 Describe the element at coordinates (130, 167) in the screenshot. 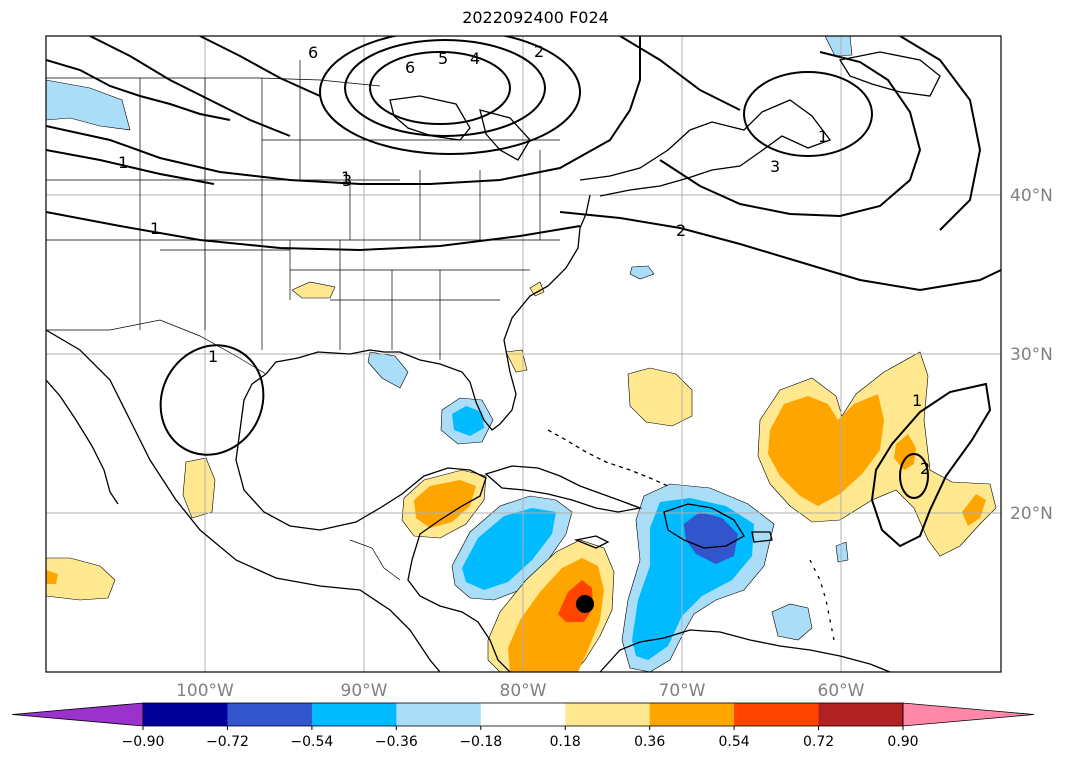

I see `contour-2-west` at that location.